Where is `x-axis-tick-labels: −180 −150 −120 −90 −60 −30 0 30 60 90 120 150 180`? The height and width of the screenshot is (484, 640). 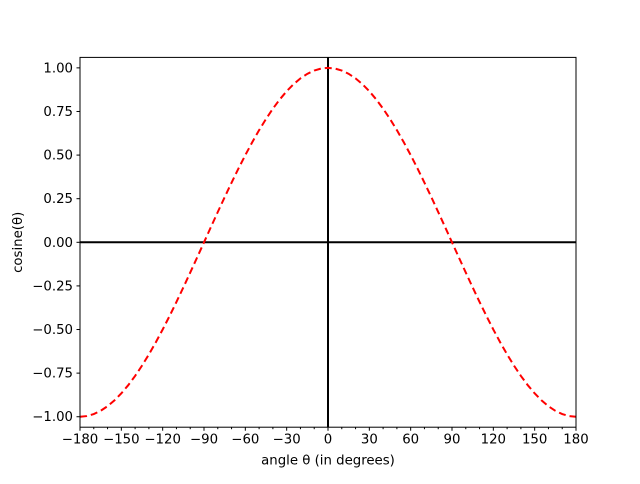 x-axis-tick-labels: −180 −150 −120 −90 −60 −30 0 30 60 90 120 150 180 is located at coordinates (325, 440).